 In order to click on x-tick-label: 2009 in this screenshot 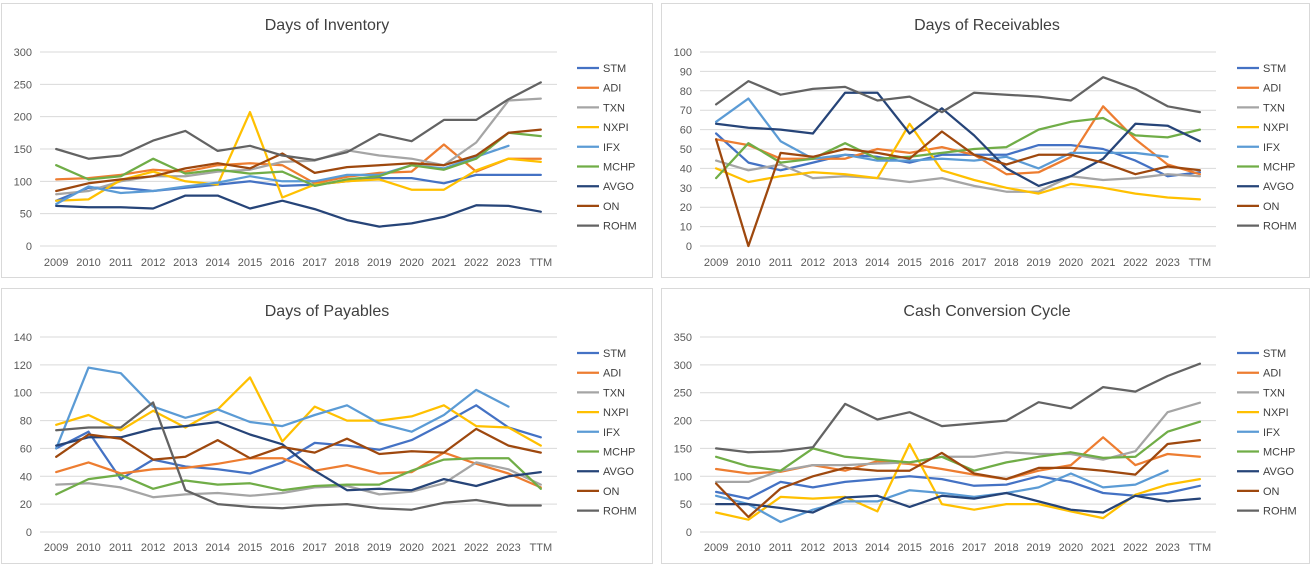, I will do `click(716, 548)`.